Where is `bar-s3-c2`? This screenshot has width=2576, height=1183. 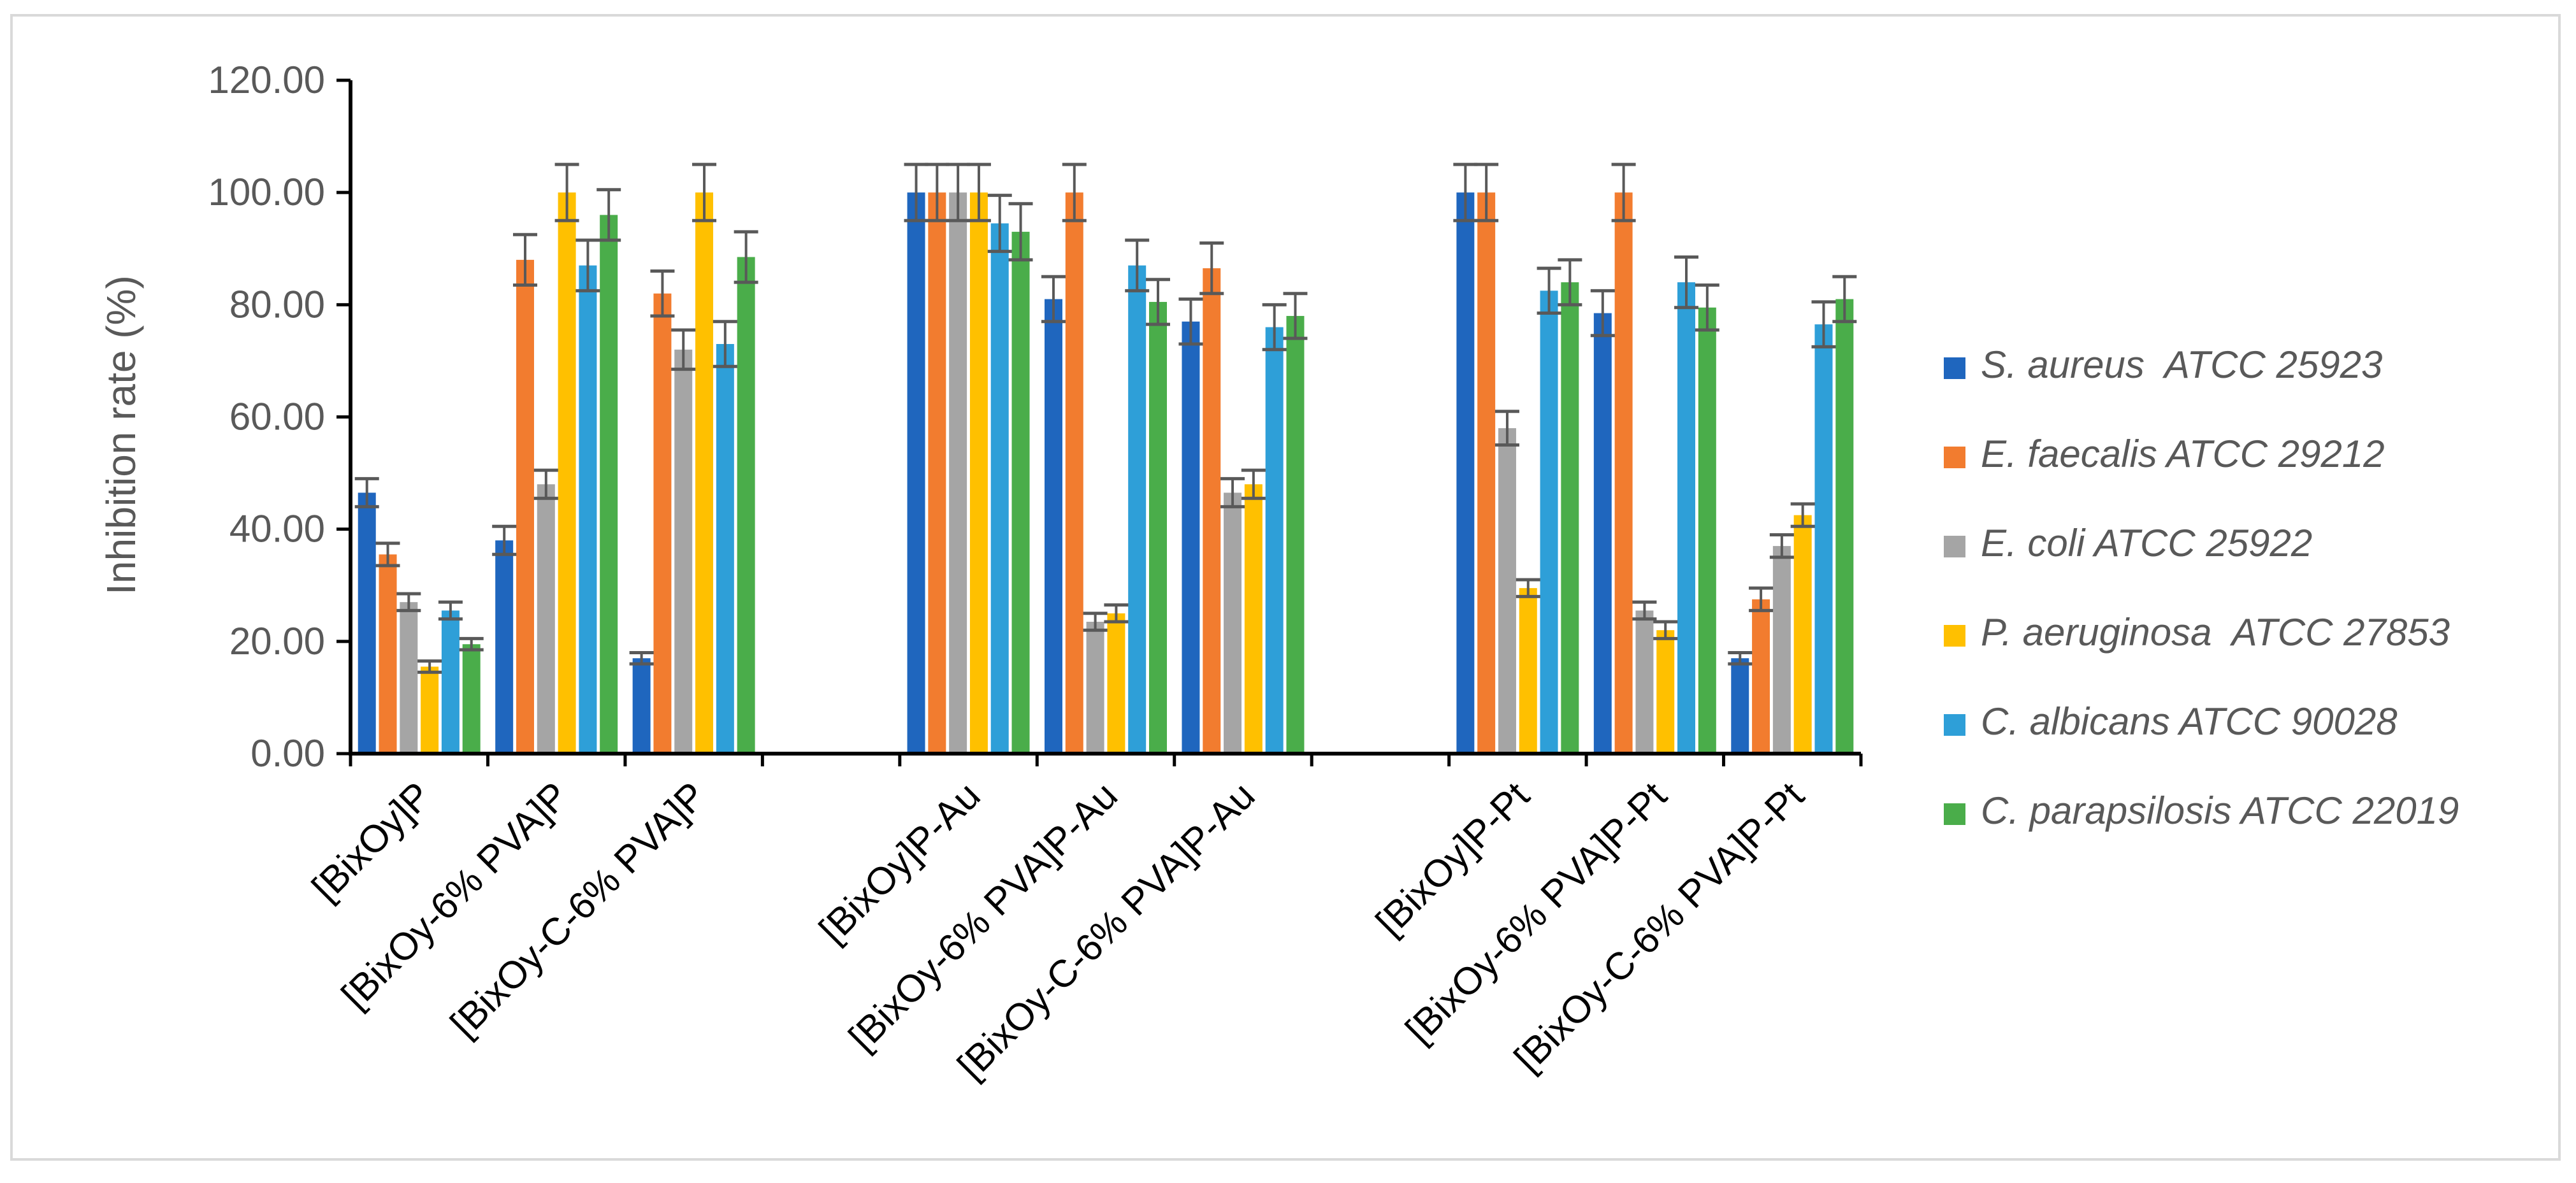 bar-s3-c2 is located at coordinates (704, 473).